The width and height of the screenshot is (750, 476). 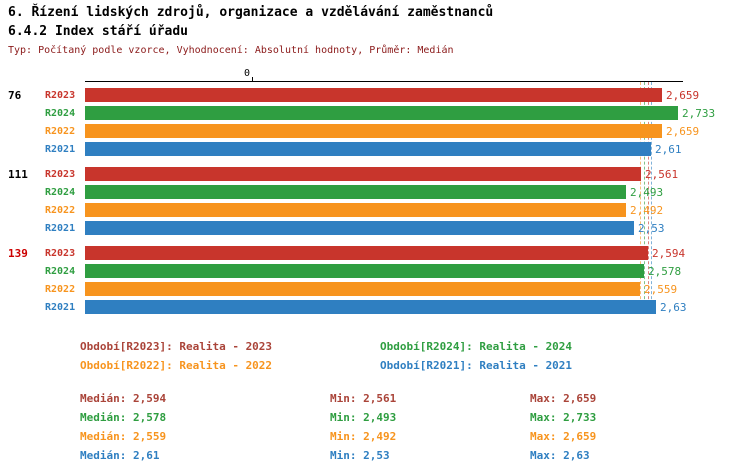 What do you see at coordinates (476, 365) in the screenshot?
I see `legend-item-r2021: Období[R2021]: Realita - 2021` at bounding box center [476, 365].